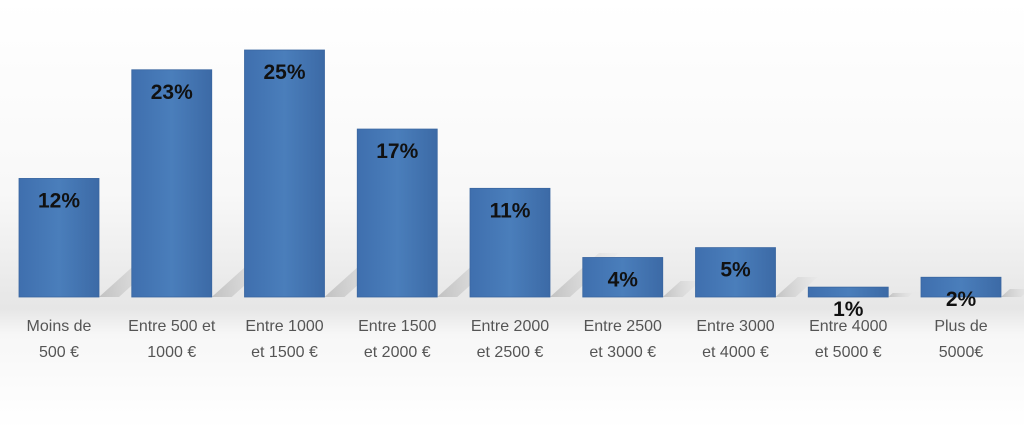 Image resolution: width=1024 pixels, height=434 pixels. What do you see at coordinates (59, 326) in the screenshot?
I see `category-tick-label: Moins de` at bounding box center [59, 326].